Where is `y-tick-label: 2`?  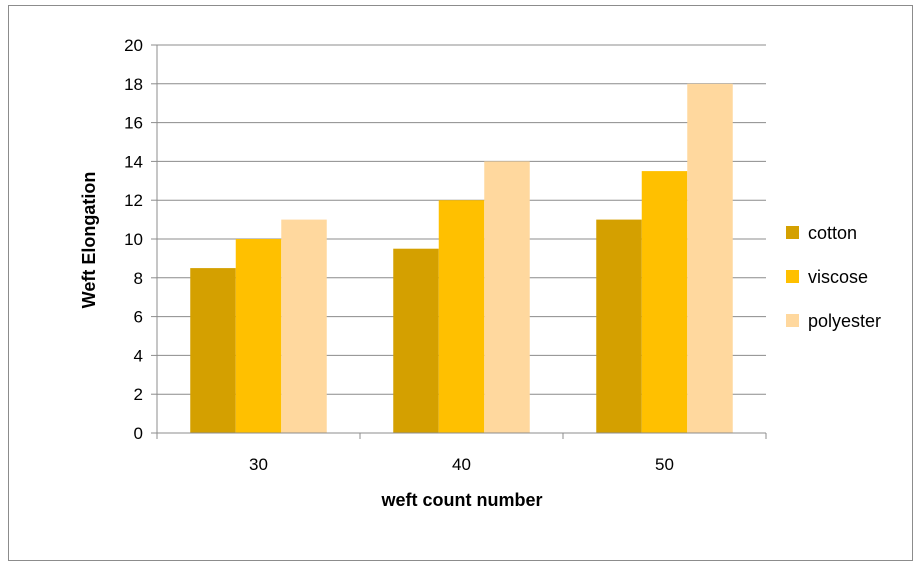
y-tick-label: 2 is located at coordinates (138, 394).